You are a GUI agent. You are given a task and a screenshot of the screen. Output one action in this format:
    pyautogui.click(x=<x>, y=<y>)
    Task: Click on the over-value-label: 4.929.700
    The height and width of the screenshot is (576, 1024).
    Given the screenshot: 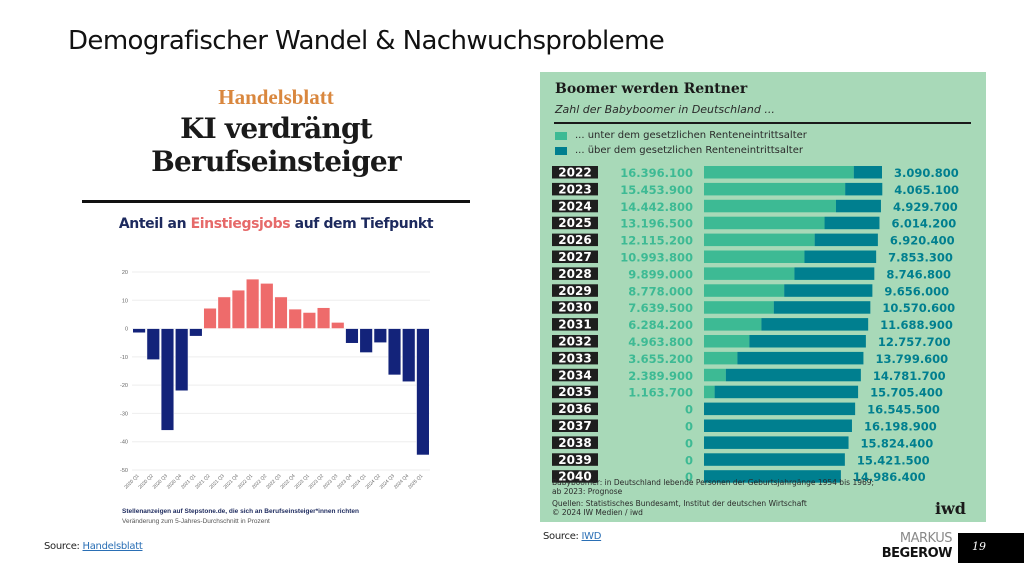 What is the action you would take?
    pyautogui.click(x=925, y=207)
    